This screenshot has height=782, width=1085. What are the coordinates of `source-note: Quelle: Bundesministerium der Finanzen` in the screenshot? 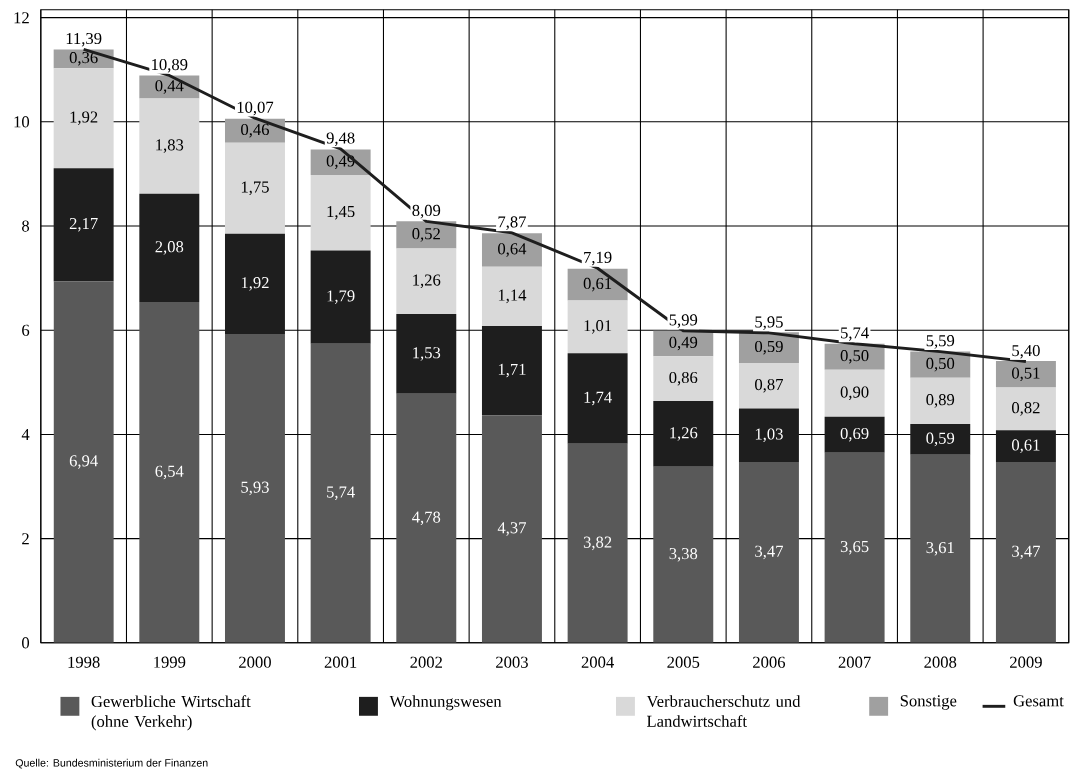 It's located at (111, 763).